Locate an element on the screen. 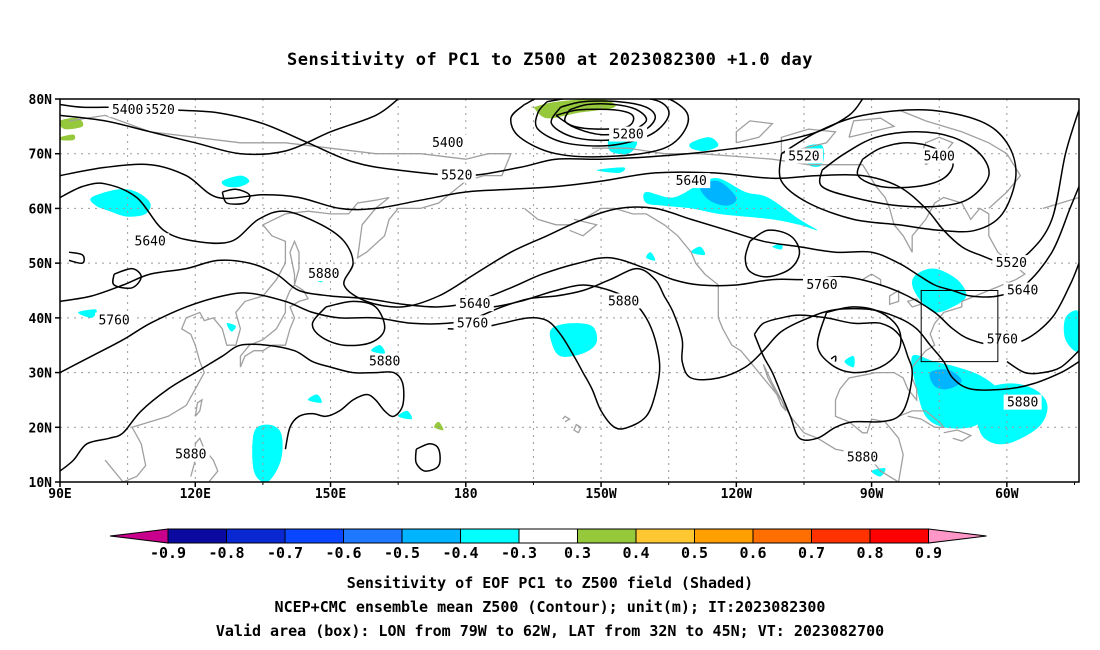 Image resolution: width=1100 pixels, height=650 pixels. lon-label: 120W is located at coordinates (736, 494).